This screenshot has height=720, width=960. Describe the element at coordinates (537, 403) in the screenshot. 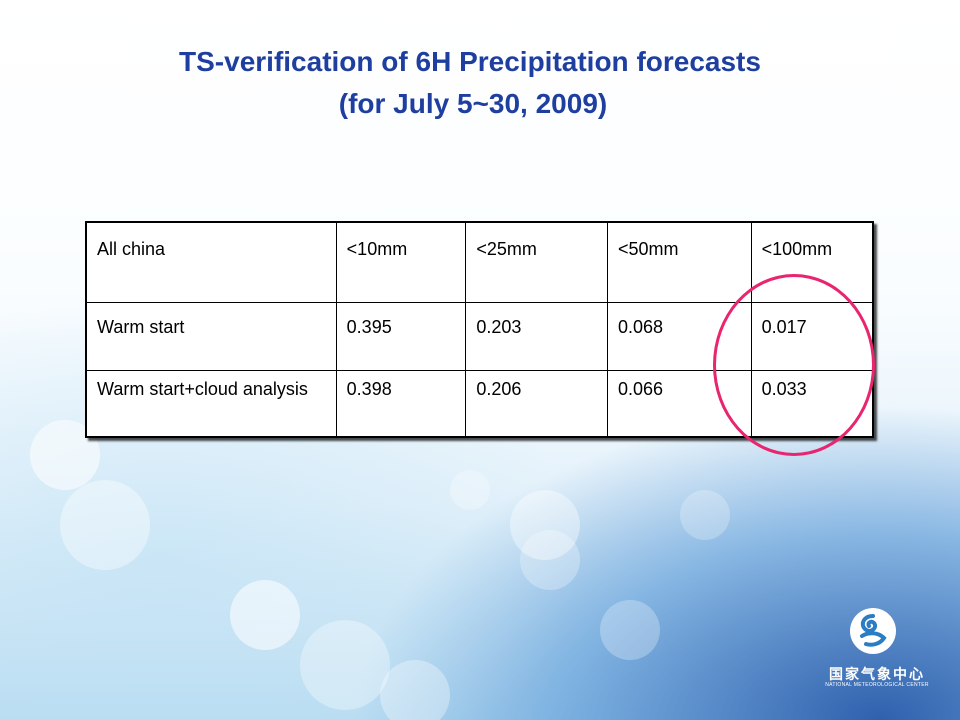

I see `table-cell: 0.206` at that location.